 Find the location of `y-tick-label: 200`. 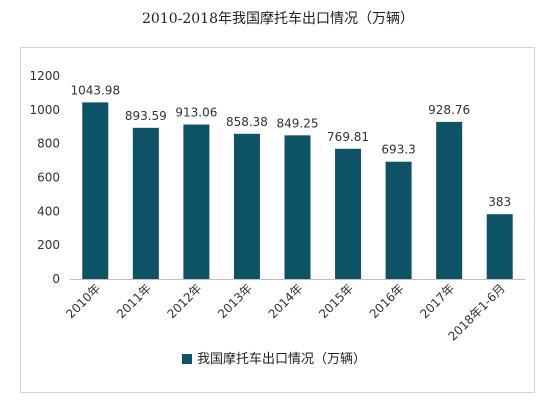

y-tick-label: 200 is located at coordinates (48, 245).